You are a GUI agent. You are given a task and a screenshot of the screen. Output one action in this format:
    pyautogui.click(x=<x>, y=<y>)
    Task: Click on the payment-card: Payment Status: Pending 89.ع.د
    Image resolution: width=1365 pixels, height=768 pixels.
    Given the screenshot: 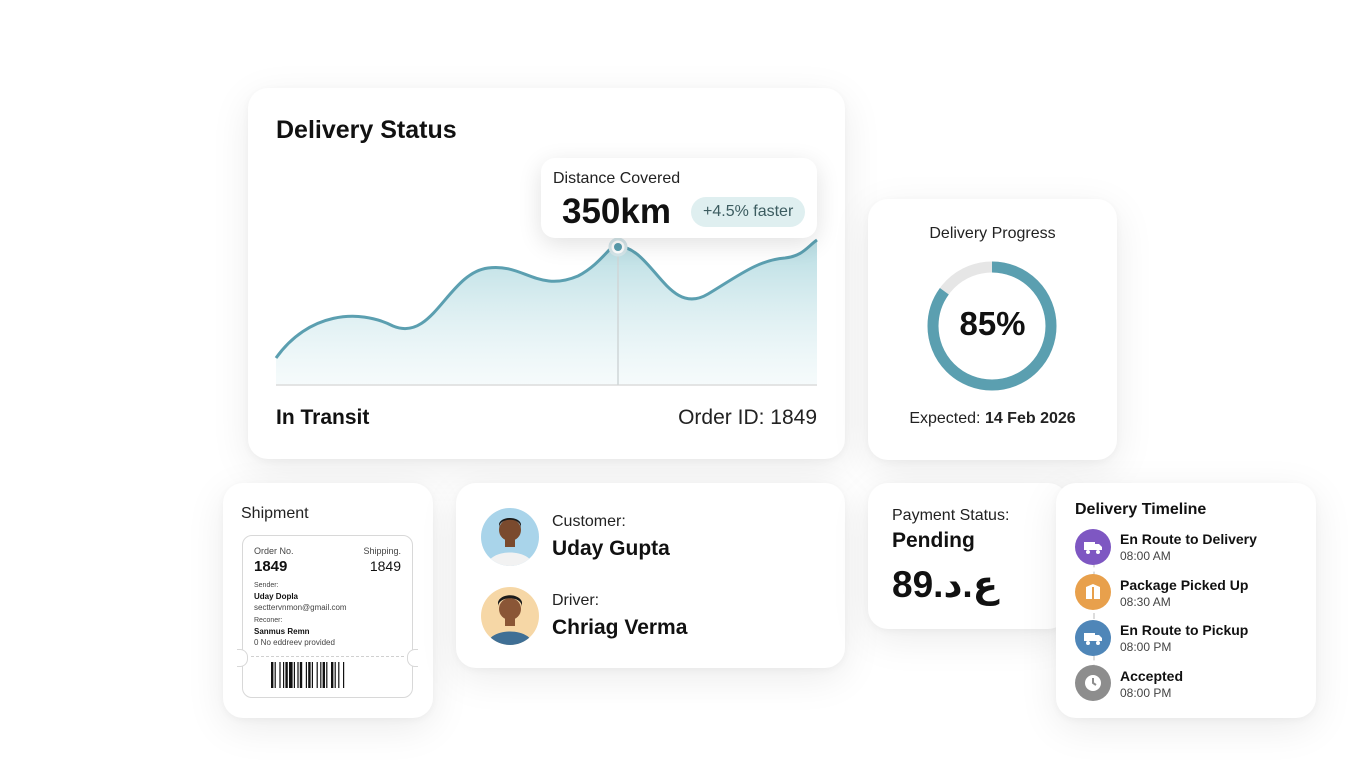 What is the action you would take?
    pyautogui.click(x=968, y=556)
    